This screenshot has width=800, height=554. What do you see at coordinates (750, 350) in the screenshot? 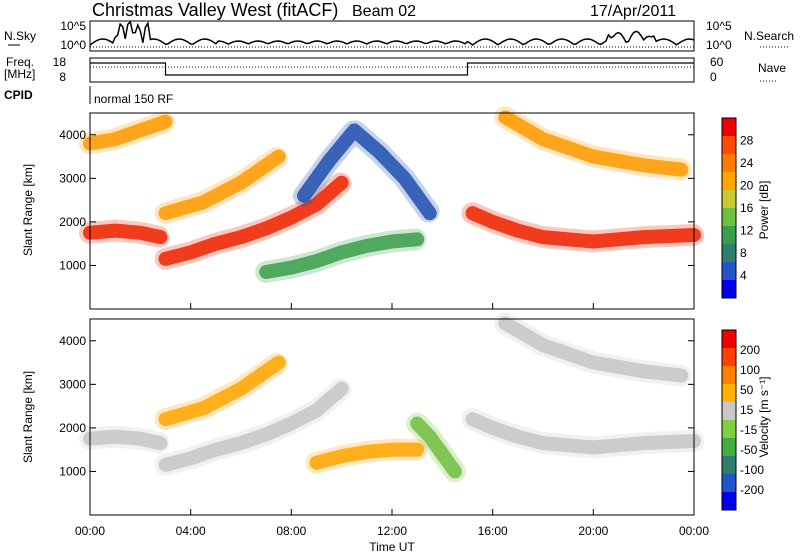
I see `colorbar-tick-label: 200` at bounding box center [750, 350].